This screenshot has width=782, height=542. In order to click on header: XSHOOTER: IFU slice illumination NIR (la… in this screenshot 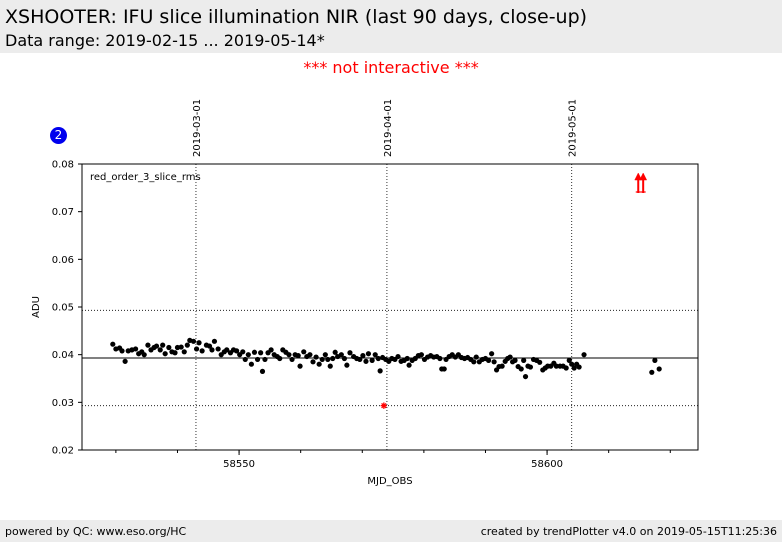, I will do `click(391, 26)`.